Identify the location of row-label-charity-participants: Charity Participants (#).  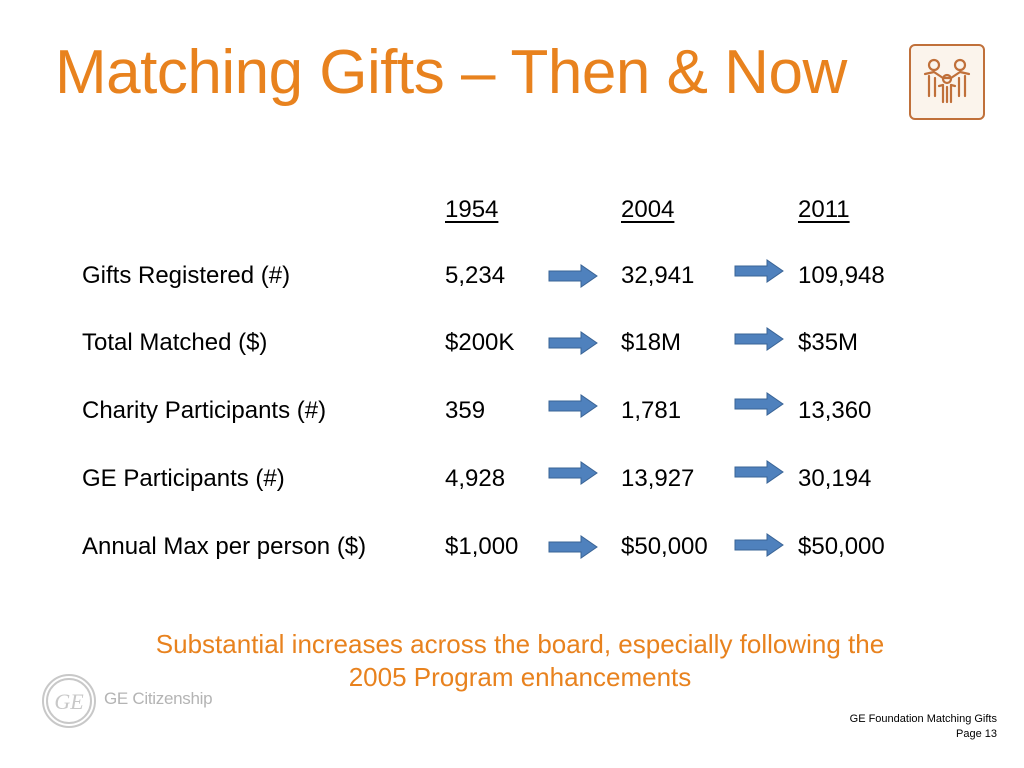
(204, 410).